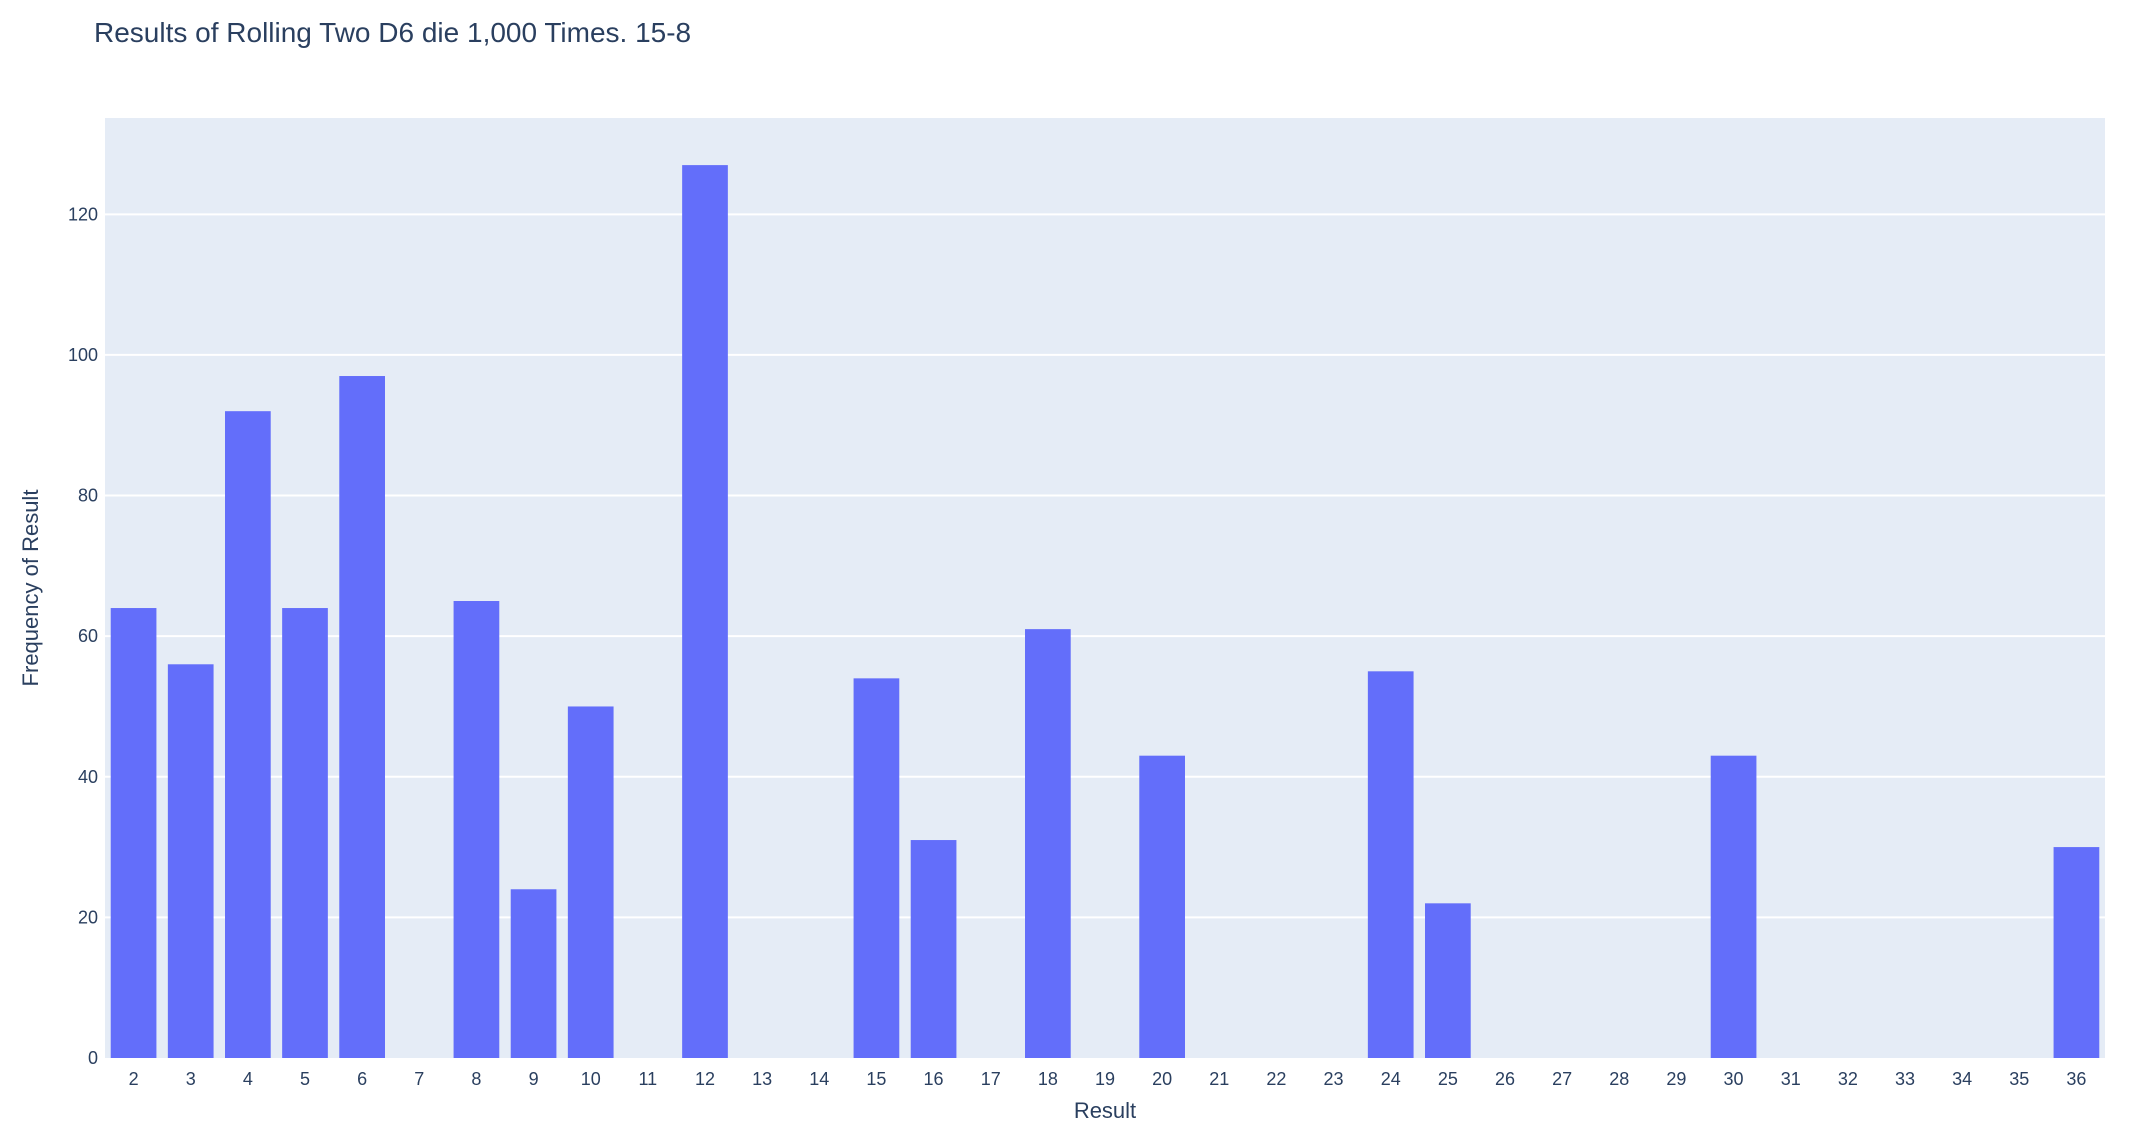  What do you see at coordinates (2076, 1079) in the screenshot?
I see `x-tick-label: 36` at bounding box center [2076, 1079].